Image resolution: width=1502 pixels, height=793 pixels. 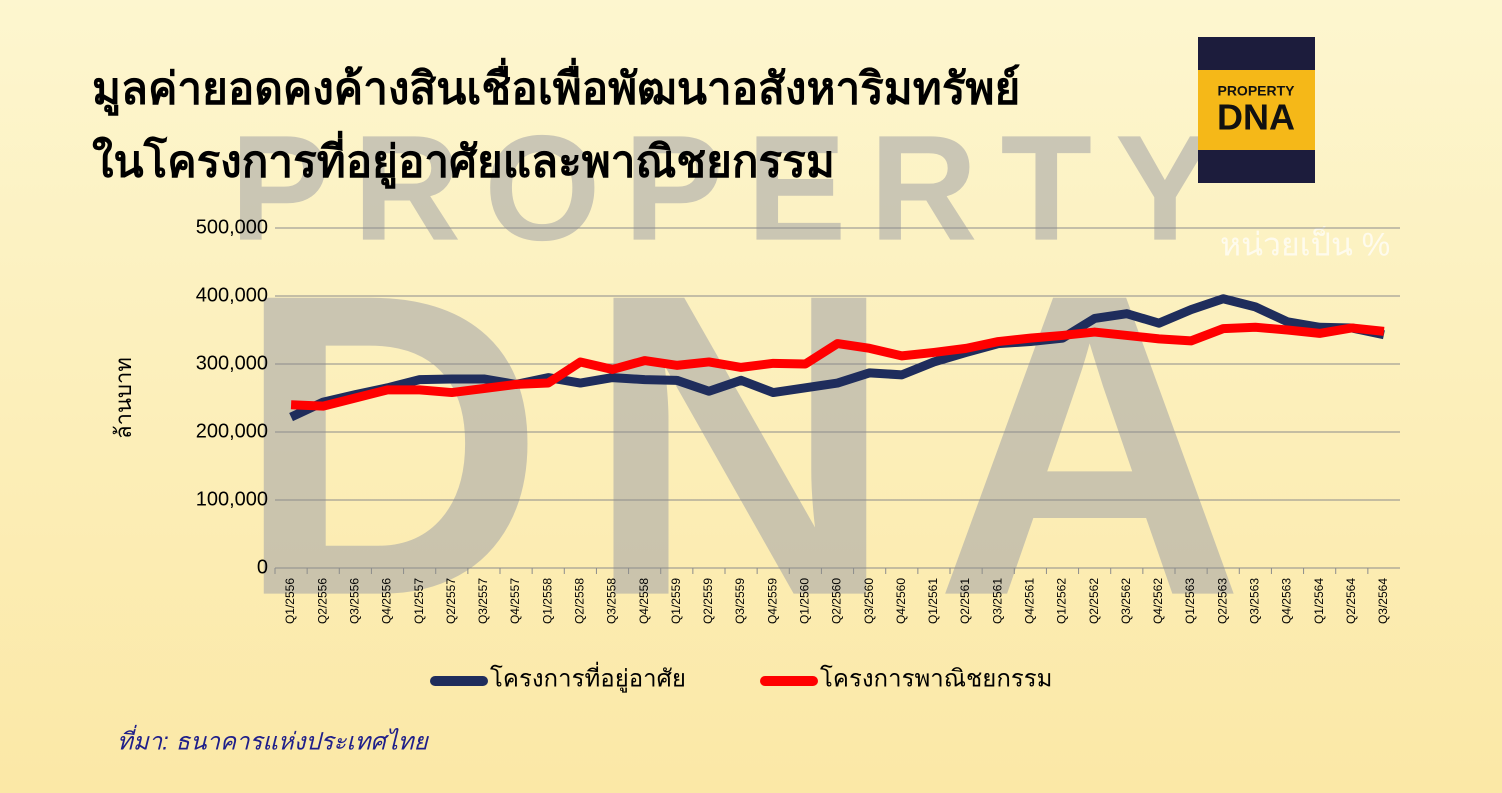 I want to click on y-tick-label: 300,000, so click(x=232, y=363).